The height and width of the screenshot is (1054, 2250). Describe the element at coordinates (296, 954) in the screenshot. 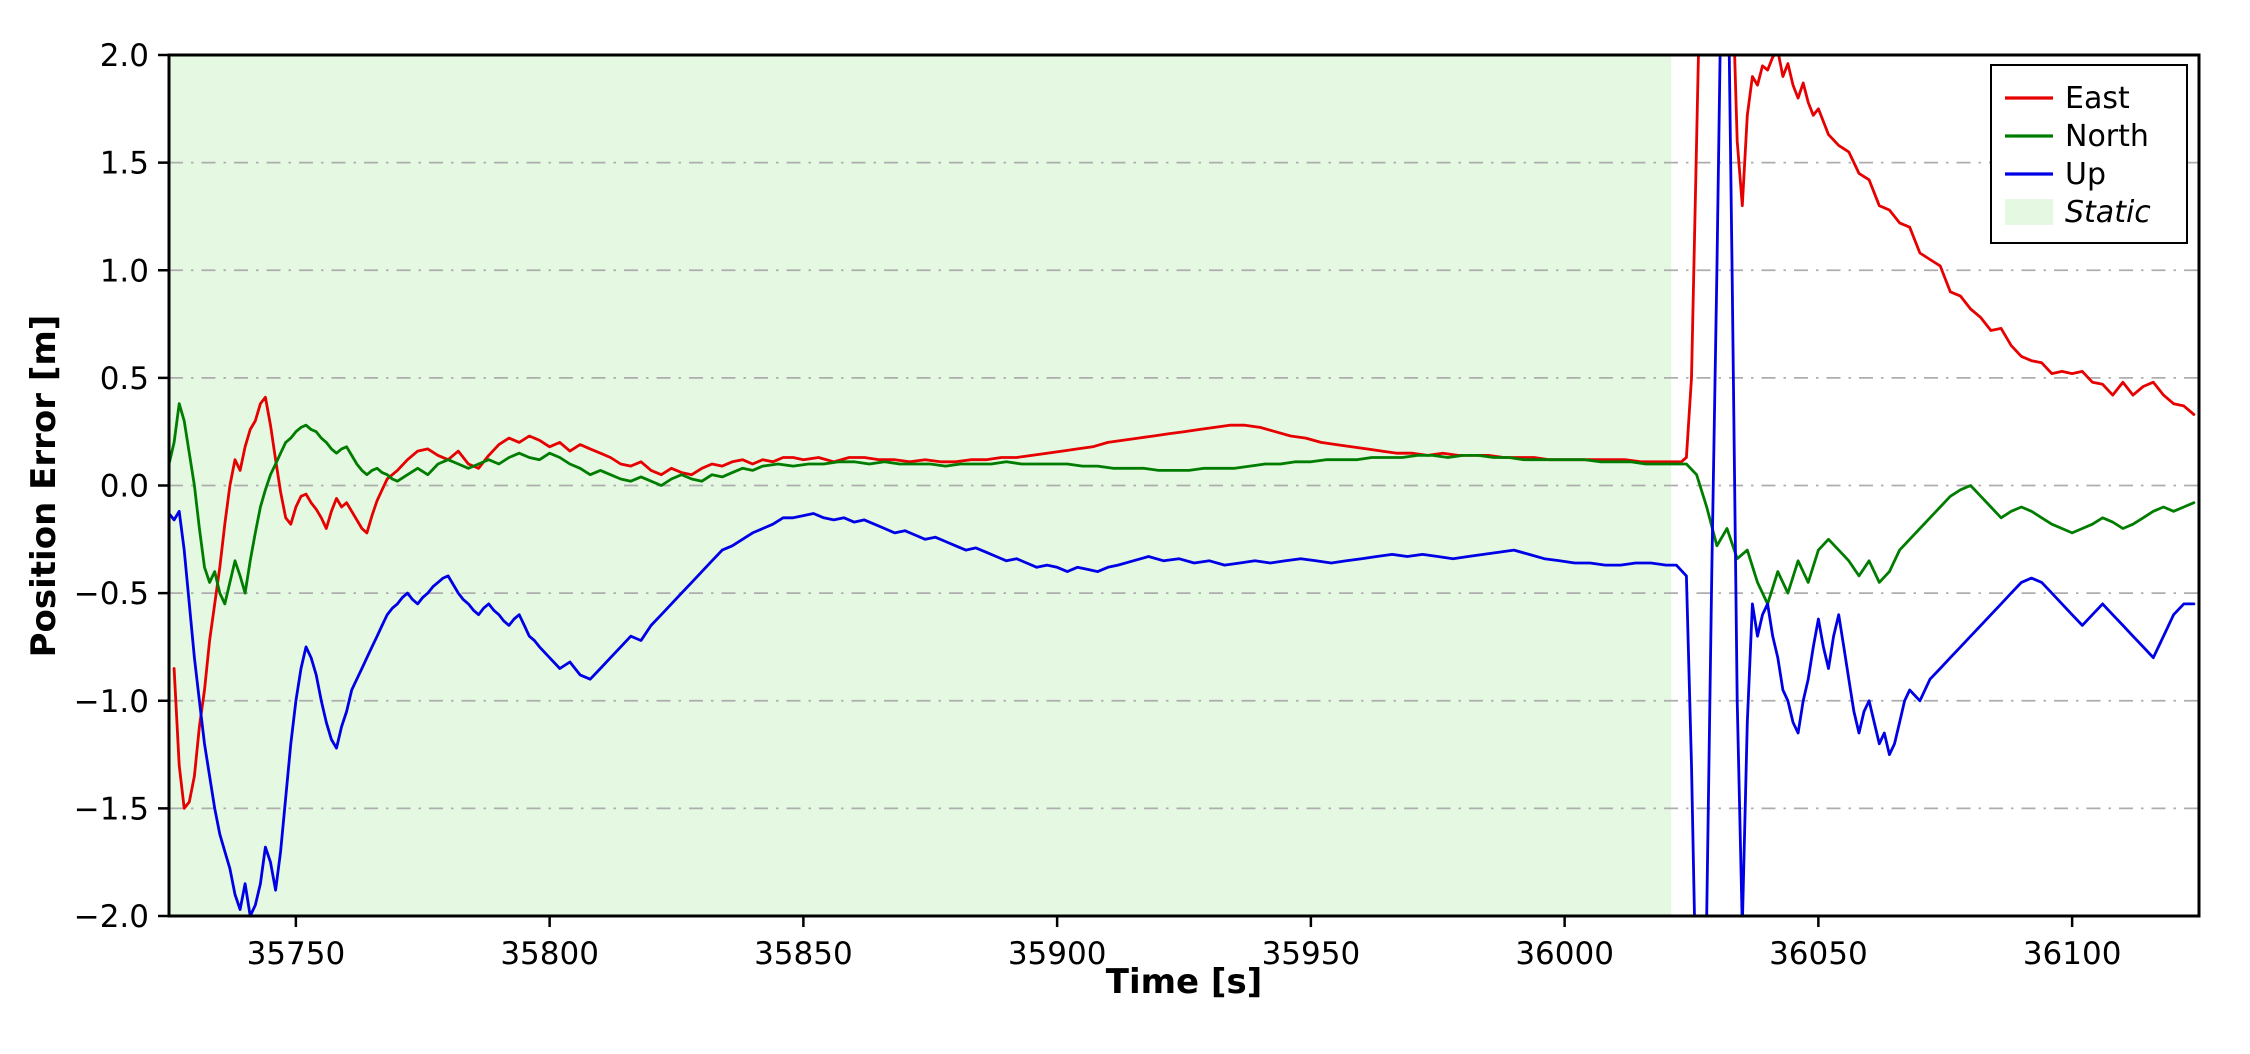

I see `x-tick-label: 35750` at that location.